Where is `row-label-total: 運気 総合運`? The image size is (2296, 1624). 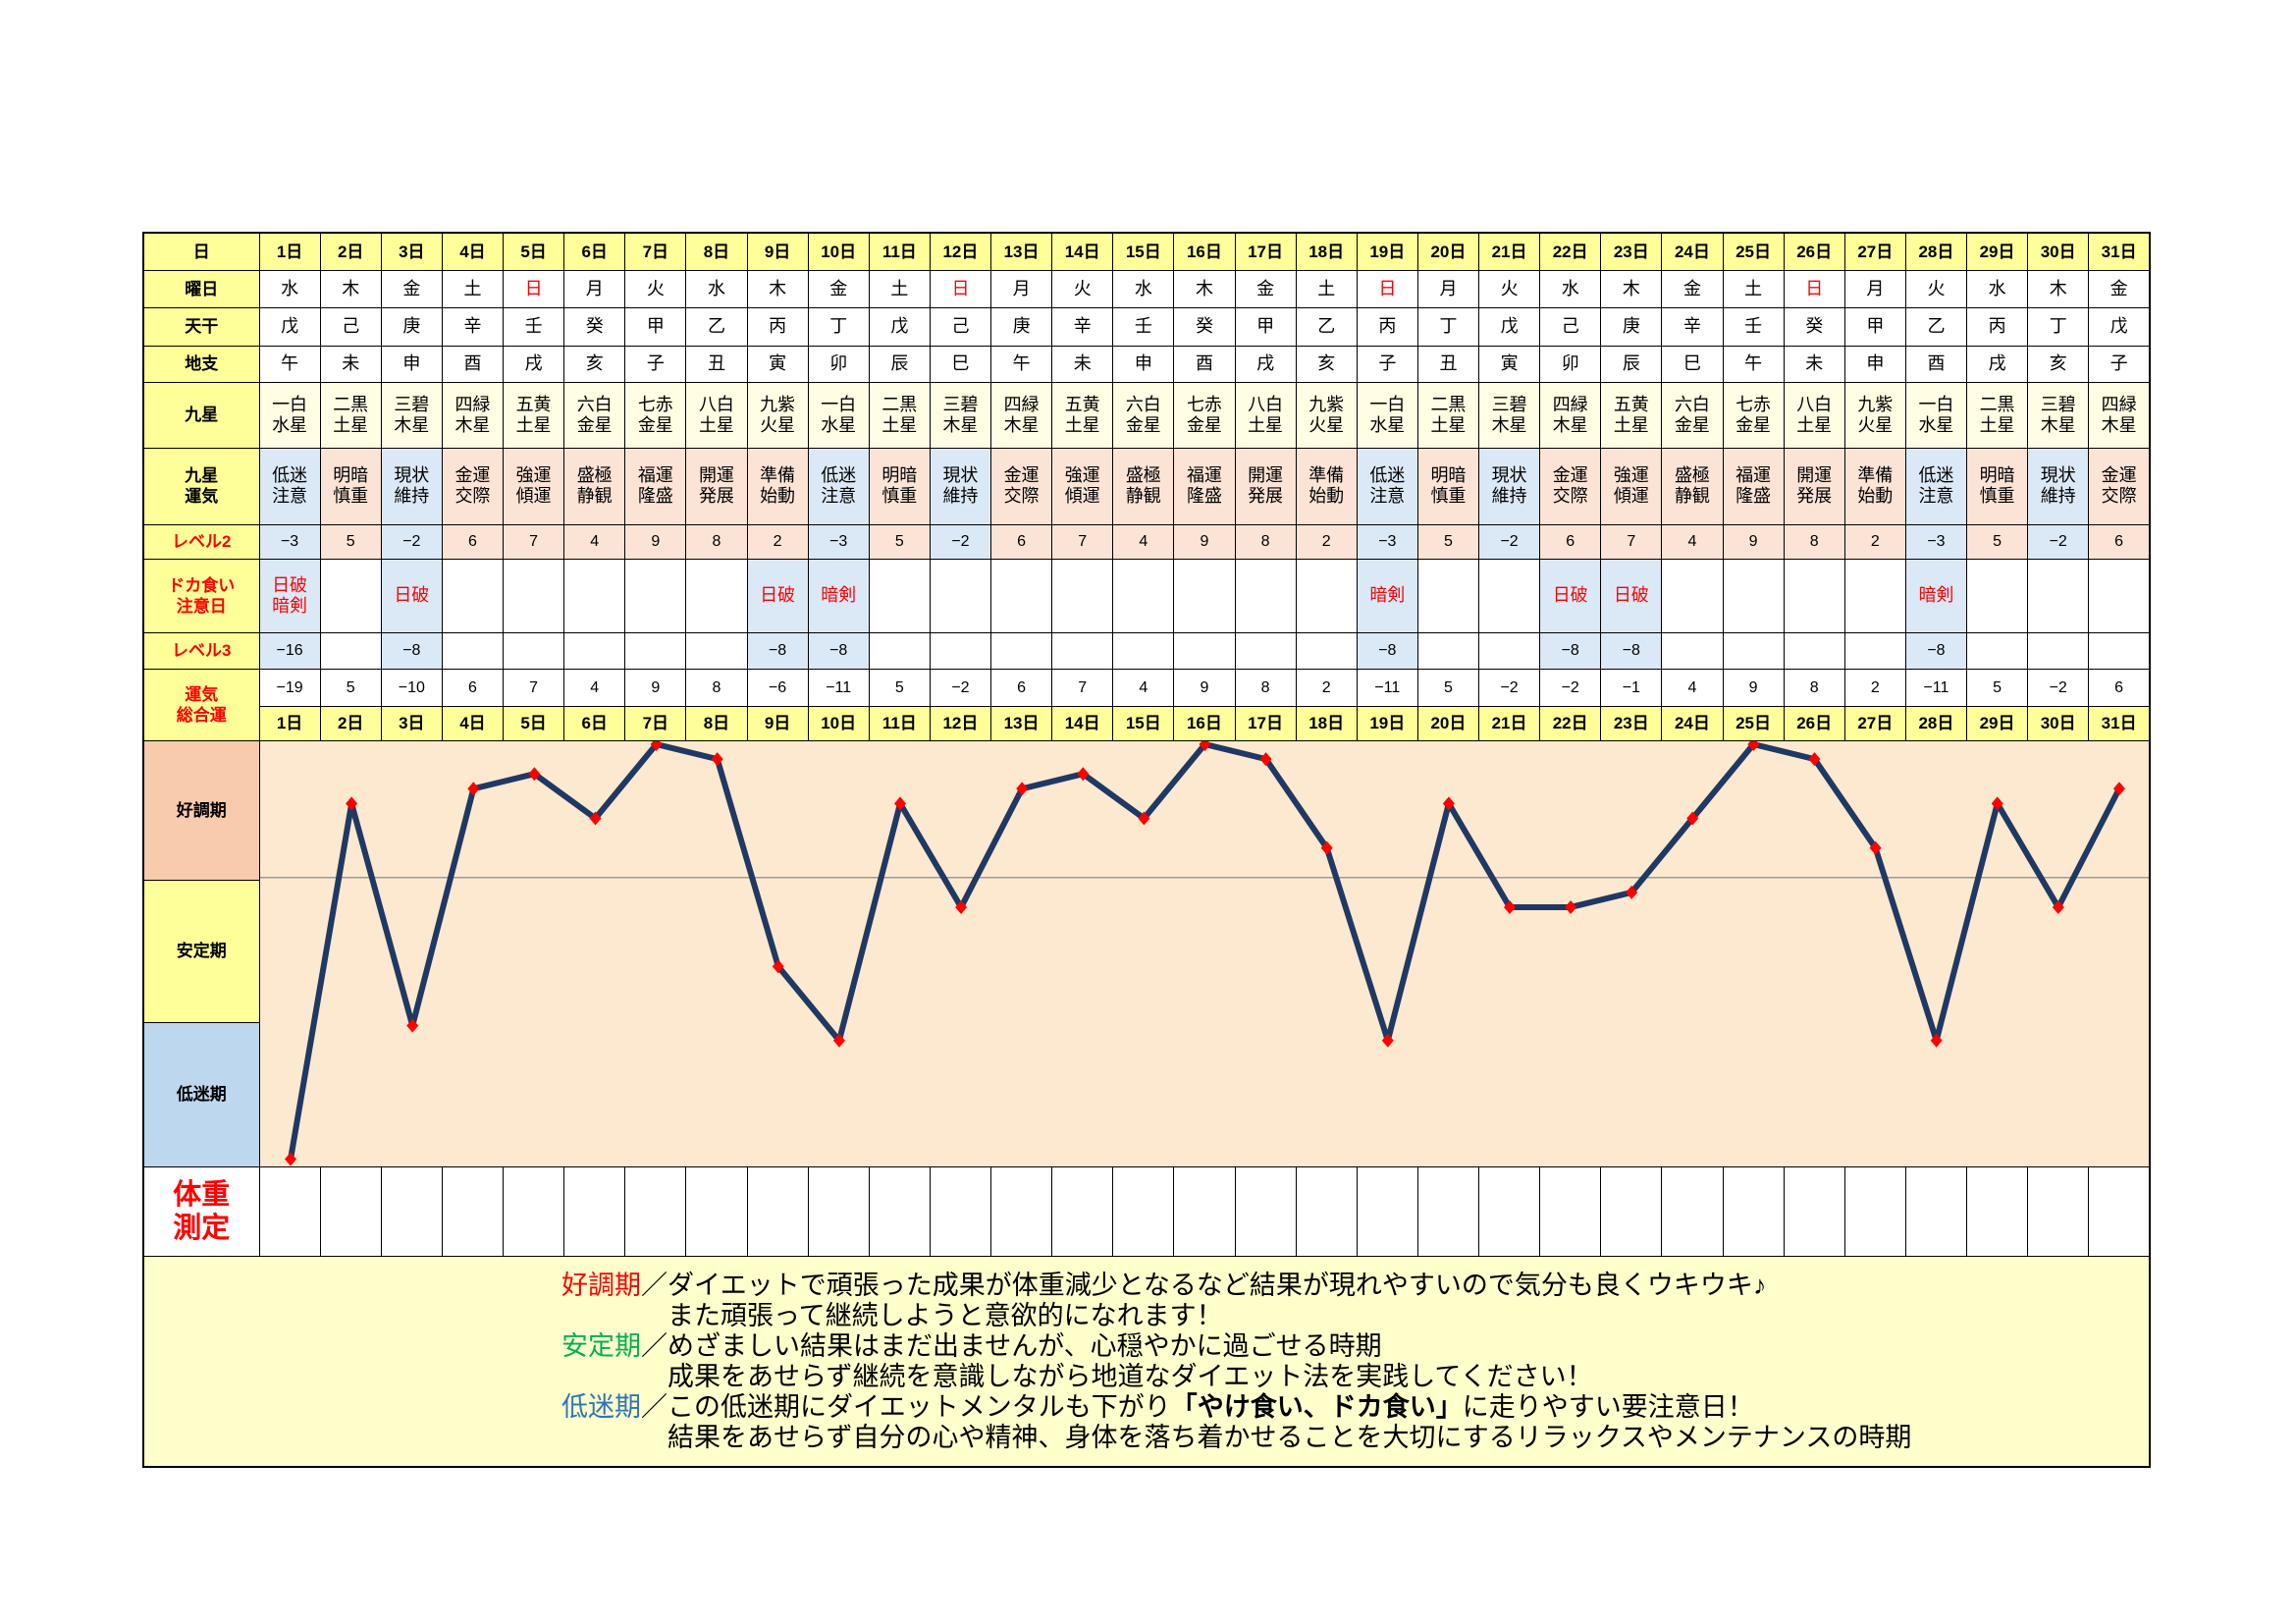 row-label-total: 運気 総合運 is located at coordinates (201, 704).